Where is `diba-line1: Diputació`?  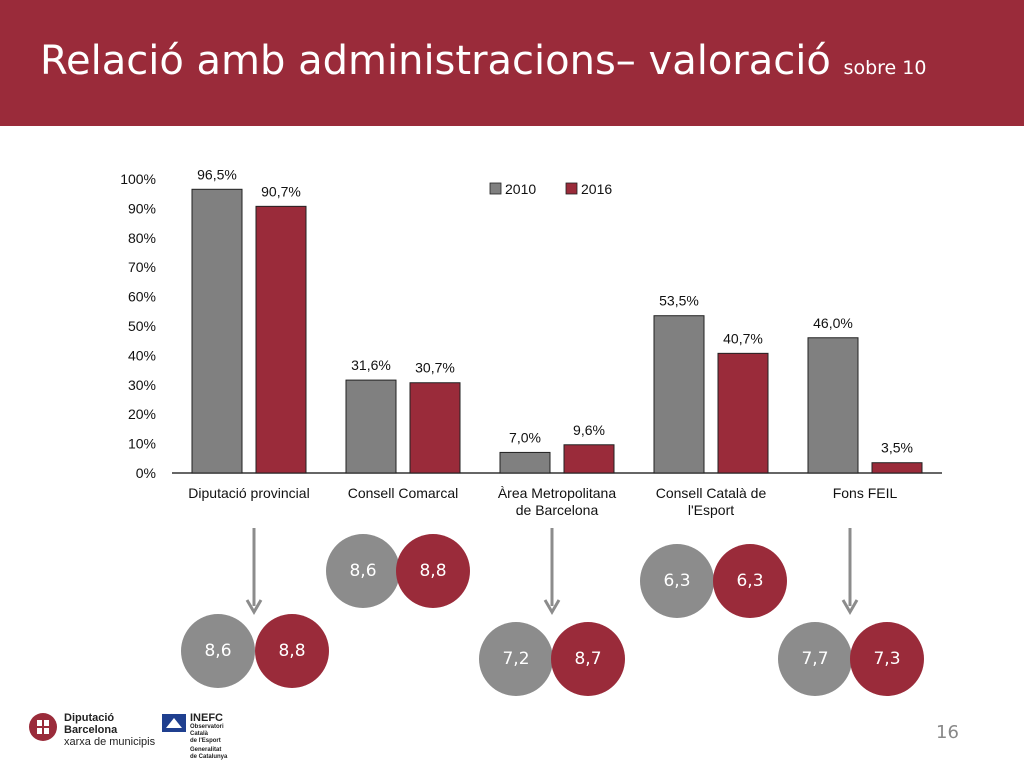 diba-line1: Diputació is located at coordinates (89, 718).